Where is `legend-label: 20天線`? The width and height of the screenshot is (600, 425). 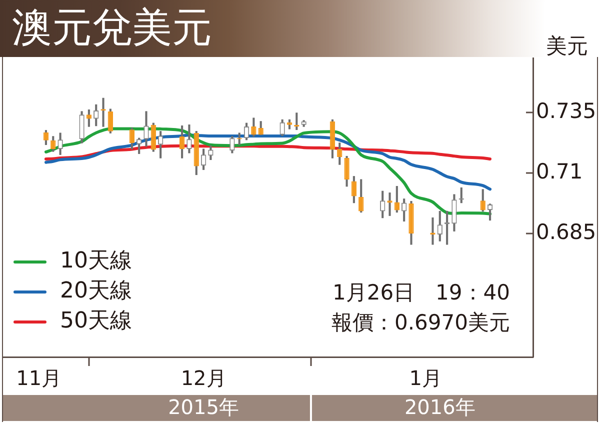 legend-label: 20天線 is located at coordinates (96, 291).